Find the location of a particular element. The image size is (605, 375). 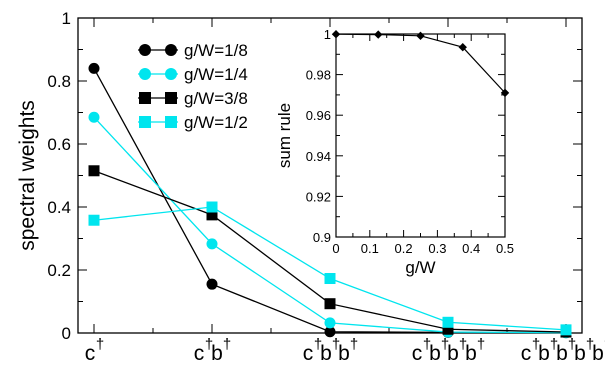

legend-label: g/W=1/4 is located at coordinates (216, 74).